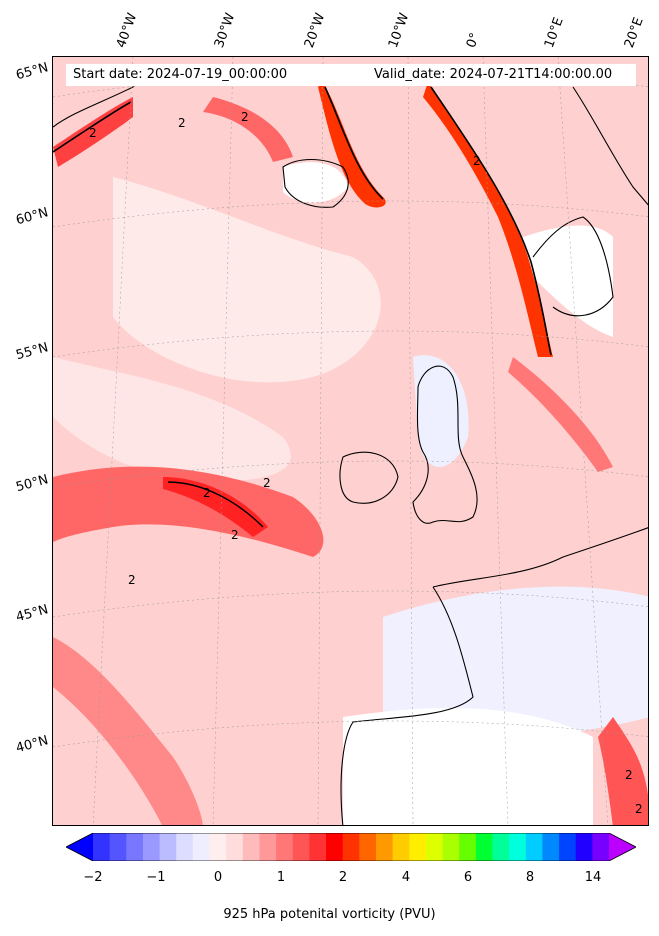 This screenshot has height=936, width=659. Describe the element at coordinates (573, 266) in the screenshot. I see `coastline-norway` at that location.